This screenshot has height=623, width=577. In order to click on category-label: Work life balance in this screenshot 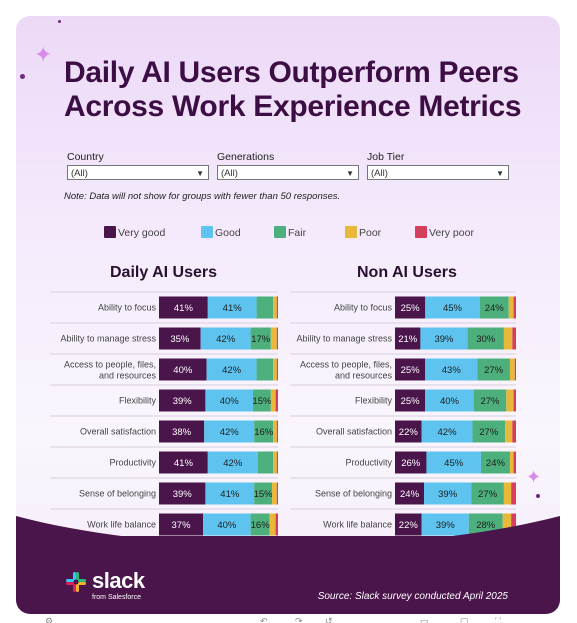, I will do `click(357, 525)`.